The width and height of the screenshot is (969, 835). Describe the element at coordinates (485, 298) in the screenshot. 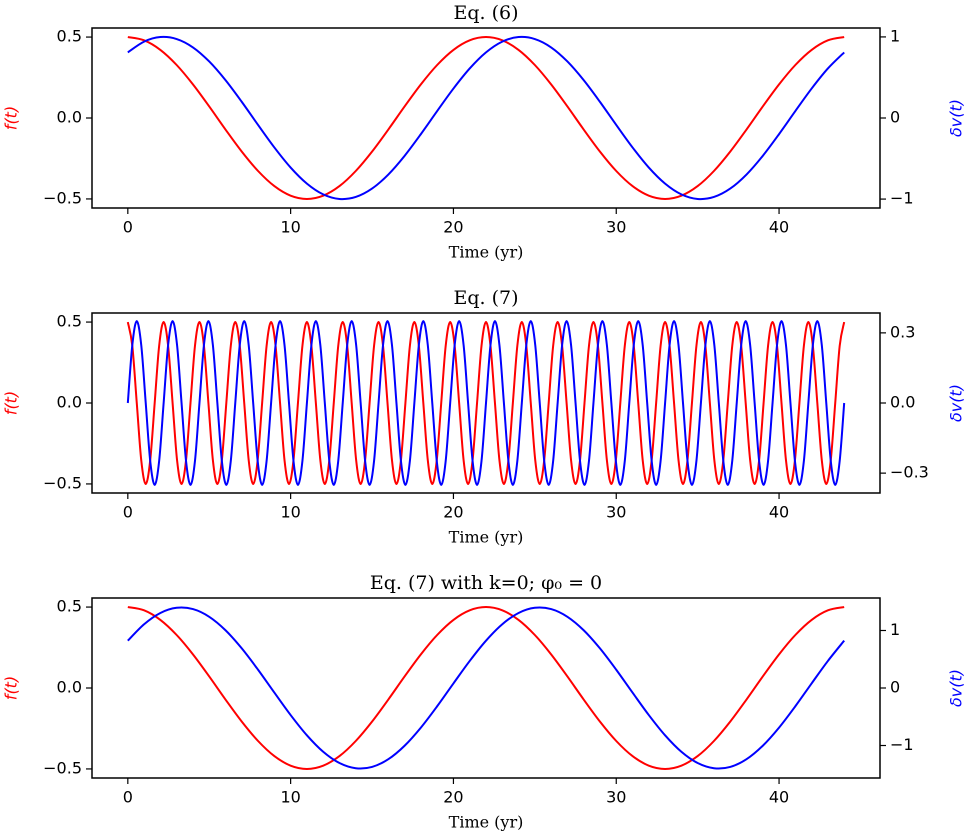

I see `chart-title: Eq. (7)` at that location.